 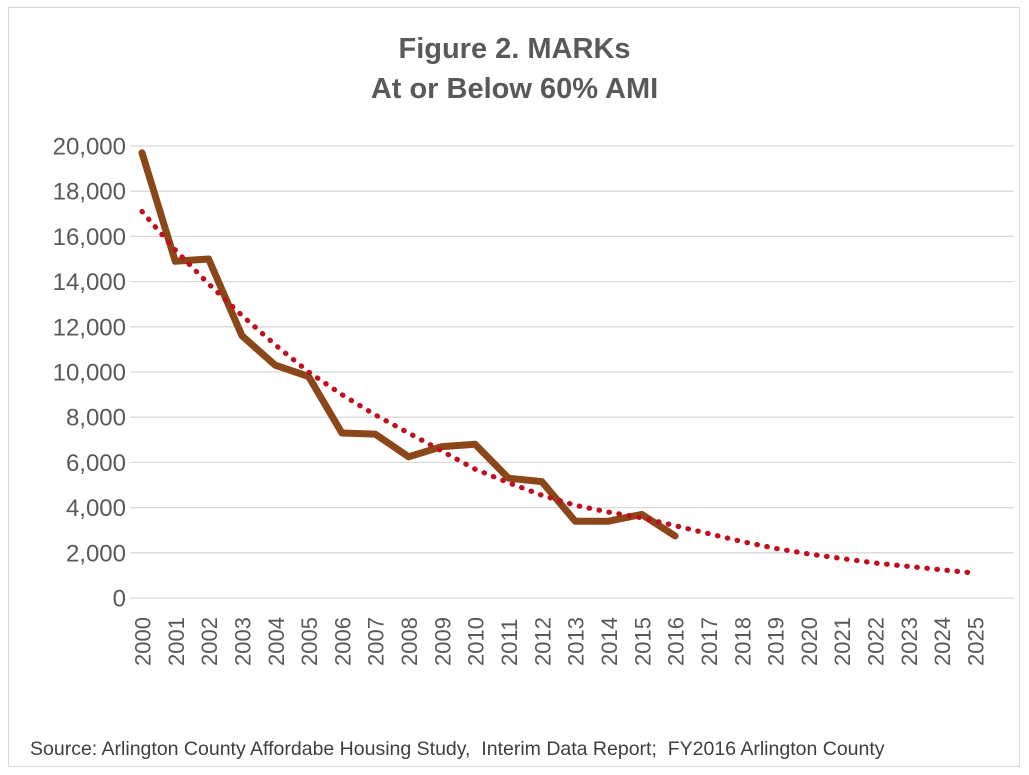 What do you see at coordinates (96, 418) in the screenshot?
I see `y-tick-label: 8,000` at bounding box center [96, 418].